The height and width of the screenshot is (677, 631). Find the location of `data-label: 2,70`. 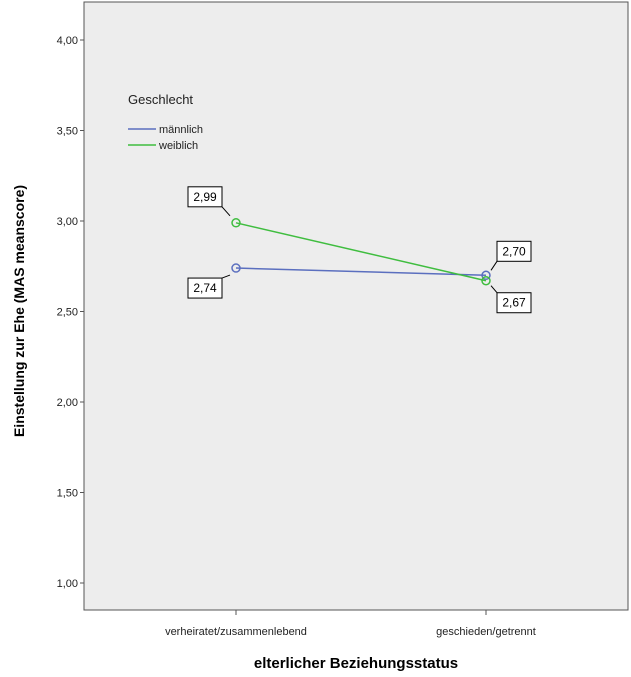

data-label: 2,70 is located at coordinates (514, 251).